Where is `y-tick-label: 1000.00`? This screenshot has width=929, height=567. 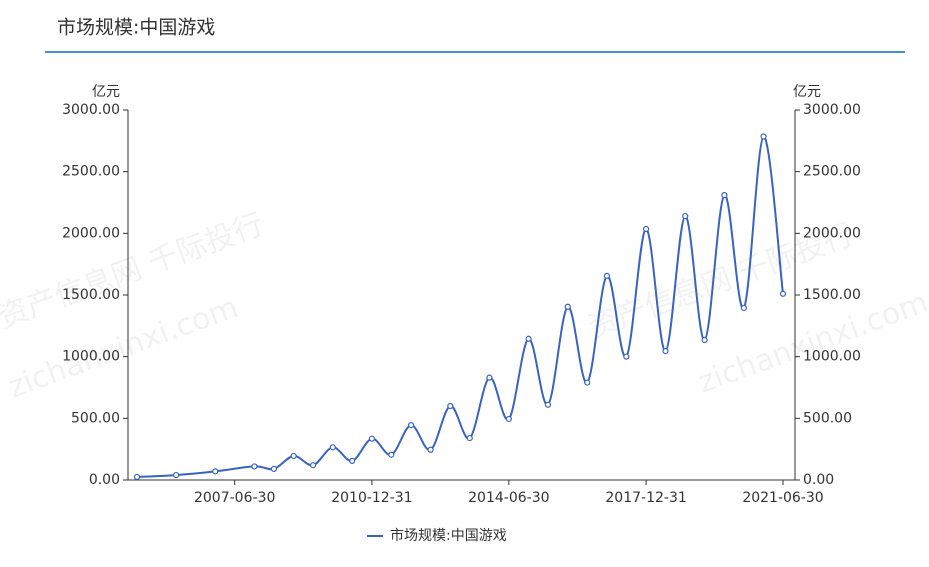
y-tick-label: 1000.00 is located at coordinates (91, 357).